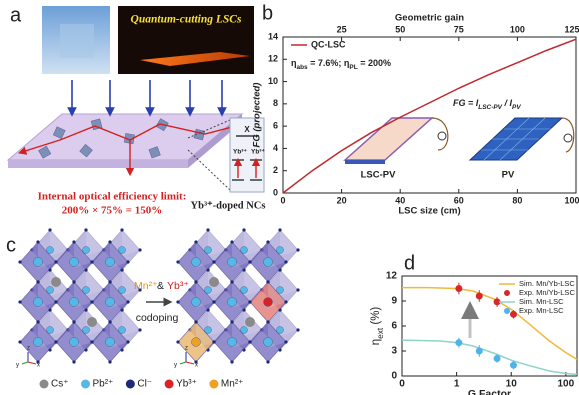 The width and height of the screenshot is (579, 395). What do you see at coordinates (342, 200) in the screenshot?
I see `x-tick-label: 20` at bounding box center [342, 200].